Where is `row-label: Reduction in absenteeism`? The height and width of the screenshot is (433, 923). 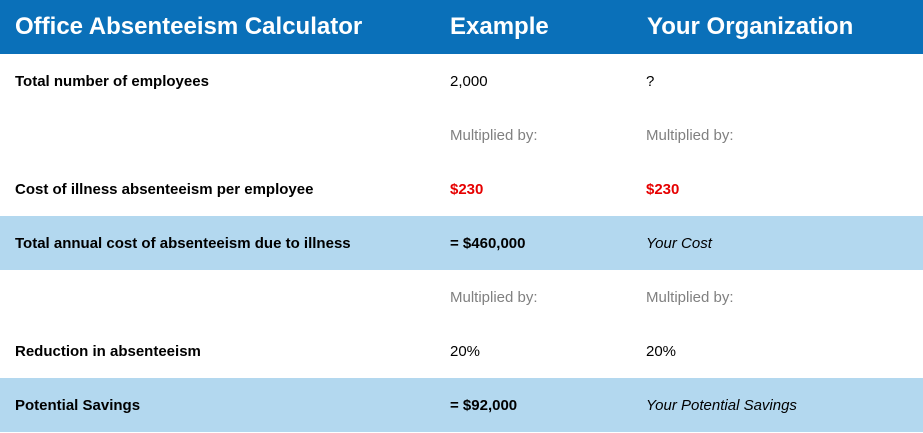 row-label: Reduction in absenteeism is located at coordinates (108, 351).